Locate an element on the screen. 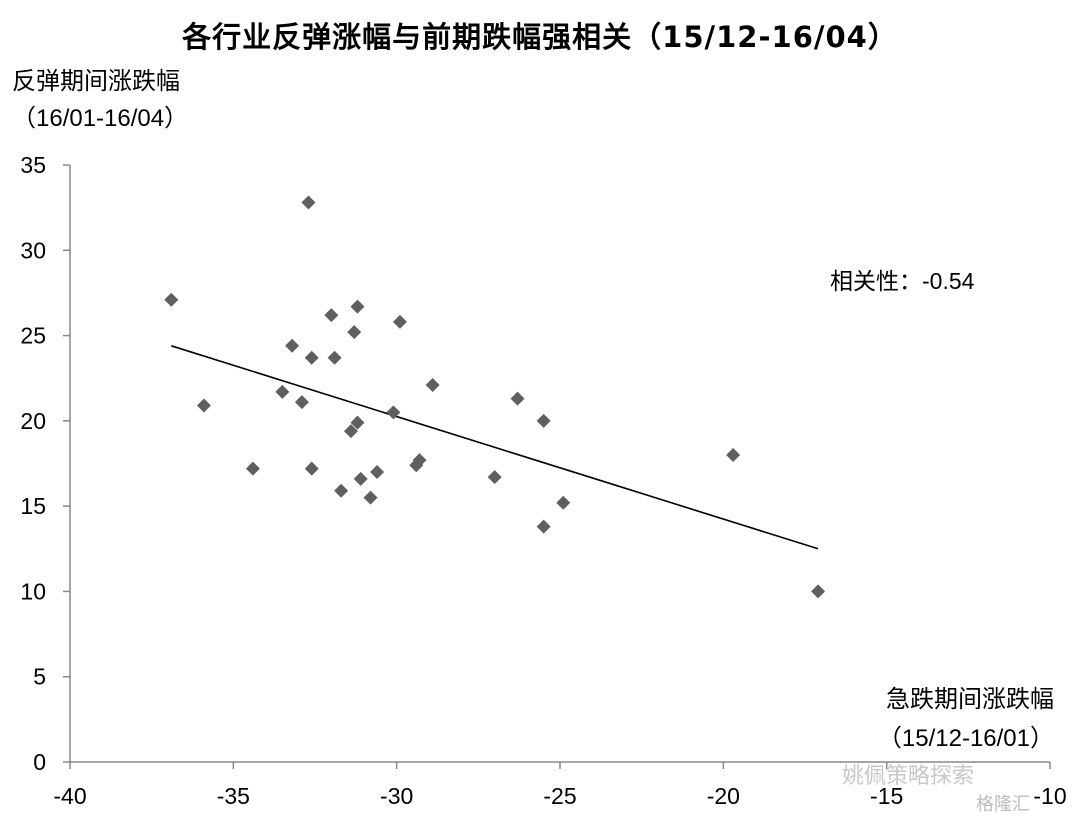 This screenshot has height=824, width=1080. x-tick-label: -30 is located at coordinates (396, 796).